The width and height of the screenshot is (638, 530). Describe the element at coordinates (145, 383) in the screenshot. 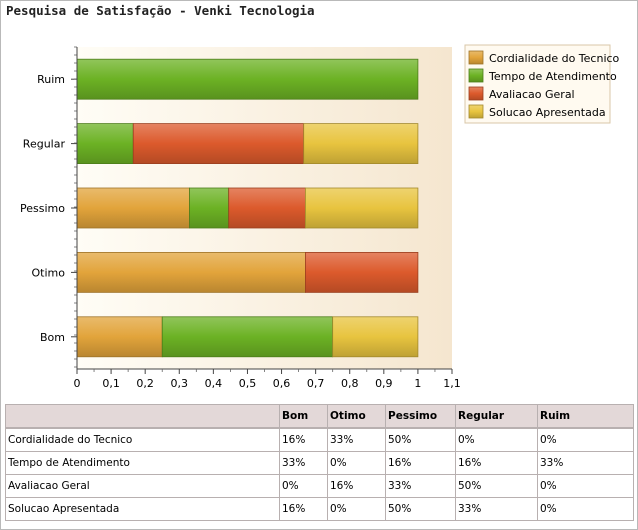

I see `x-tick-label: 0,2` at that location.